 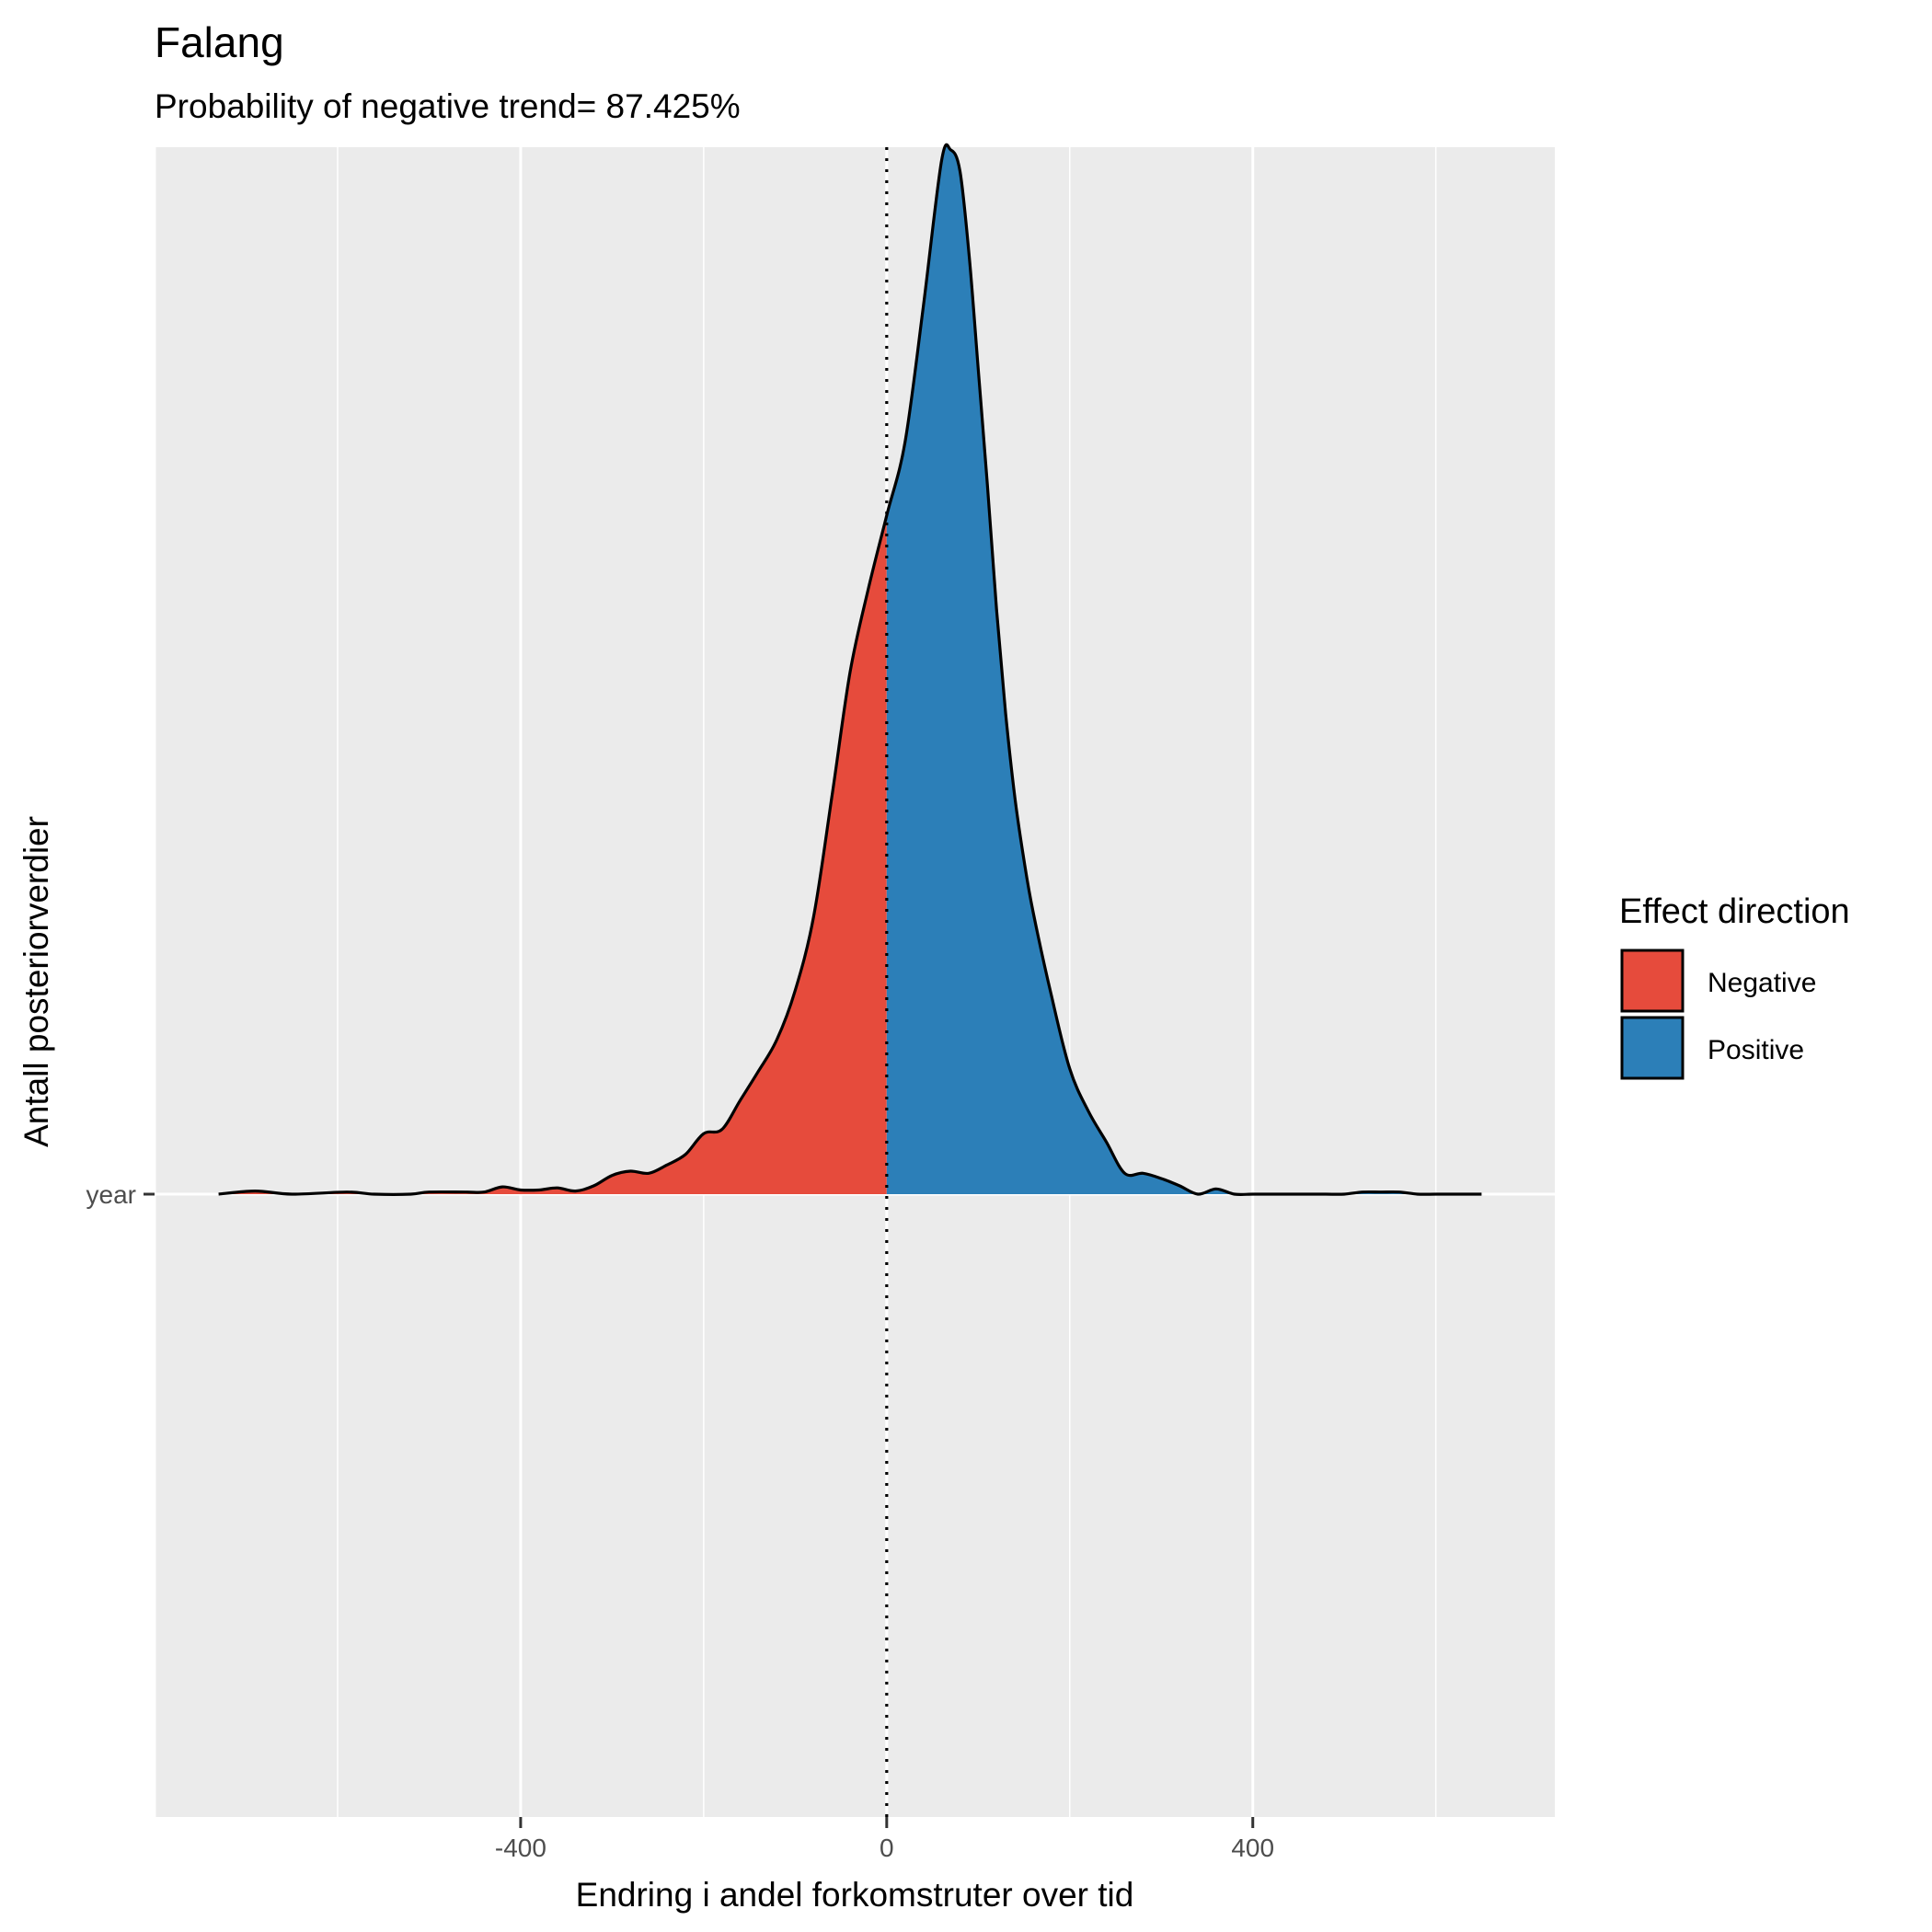 I want to click on legend-label-positive: Positive, so click(x=1756, y=1050).